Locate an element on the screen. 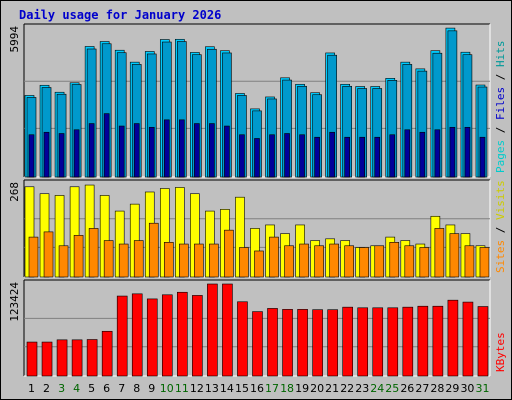 This screenshot has width=512, height=400. day-label-5: 5 is located at coordinates (91, 388).